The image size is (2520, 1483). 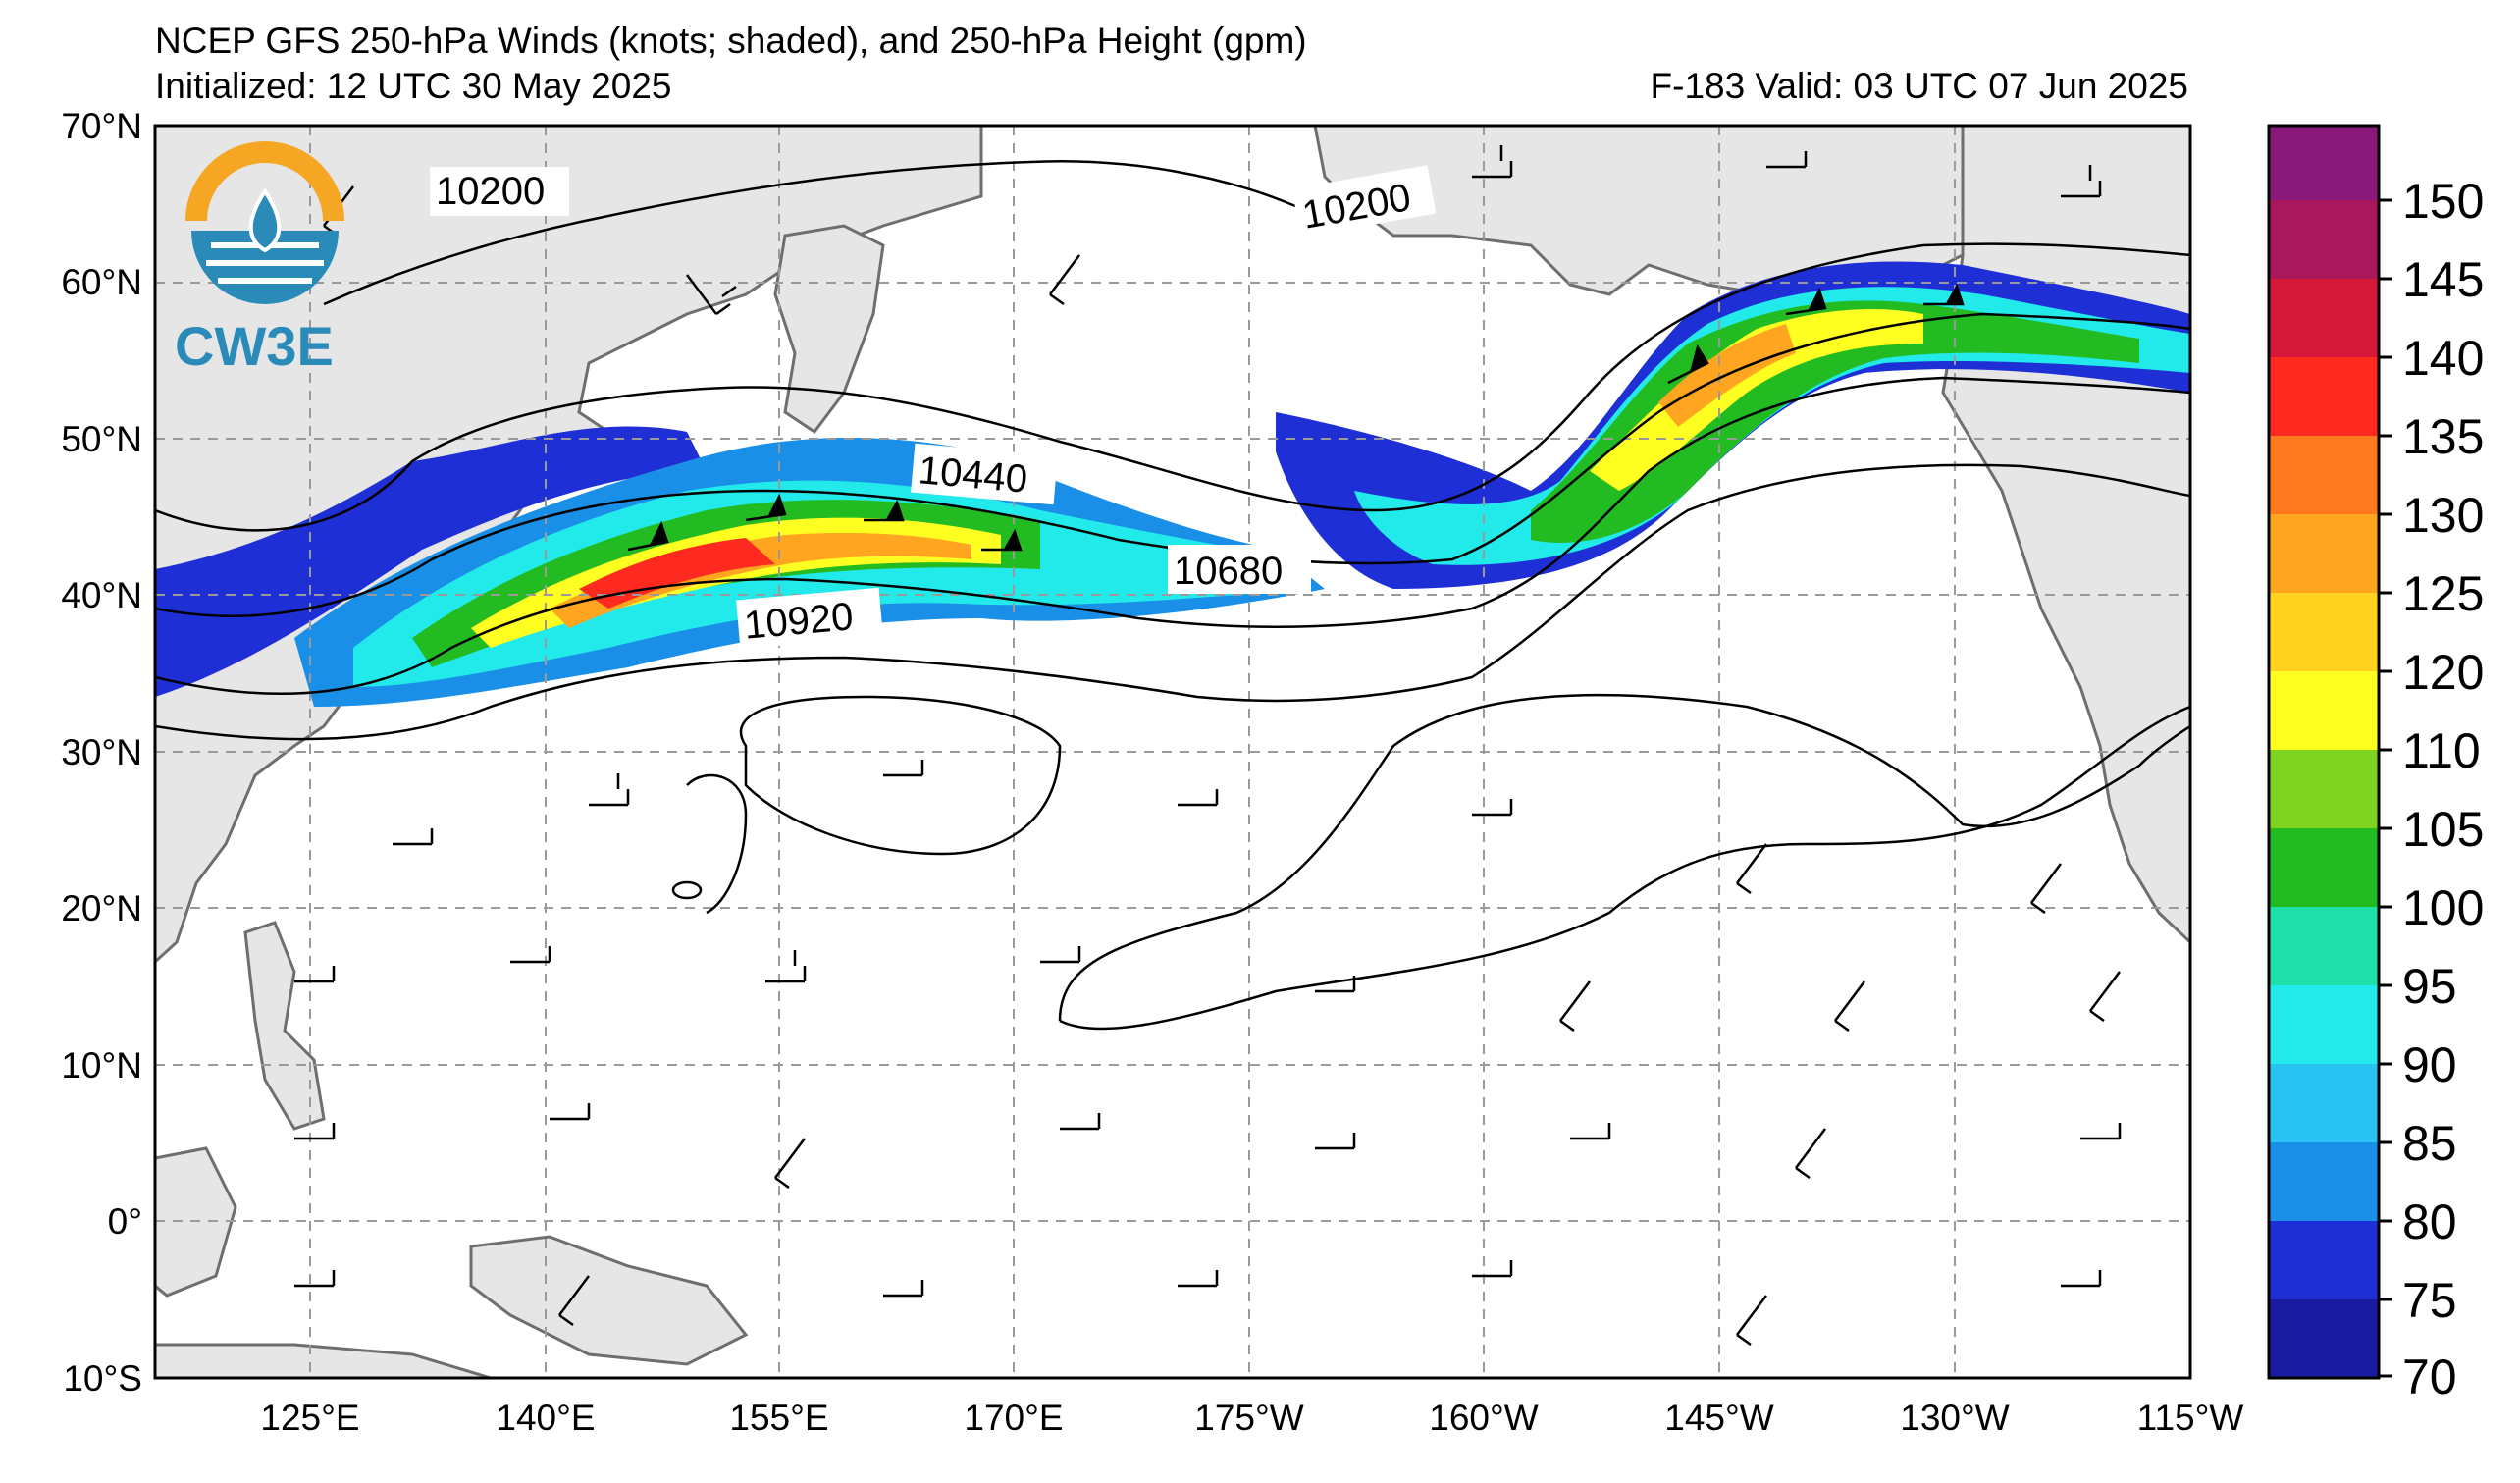 I want to click on colorbar-tick-label: 130, so click(x=2443, y=515).